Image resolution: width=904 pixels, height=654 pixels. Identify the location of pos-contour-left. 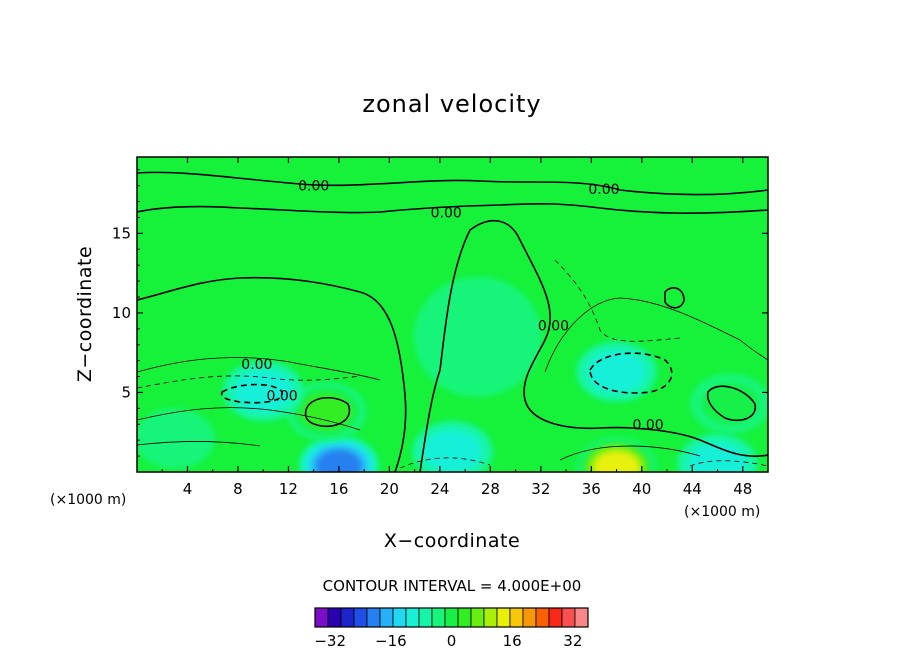
(327, 412).